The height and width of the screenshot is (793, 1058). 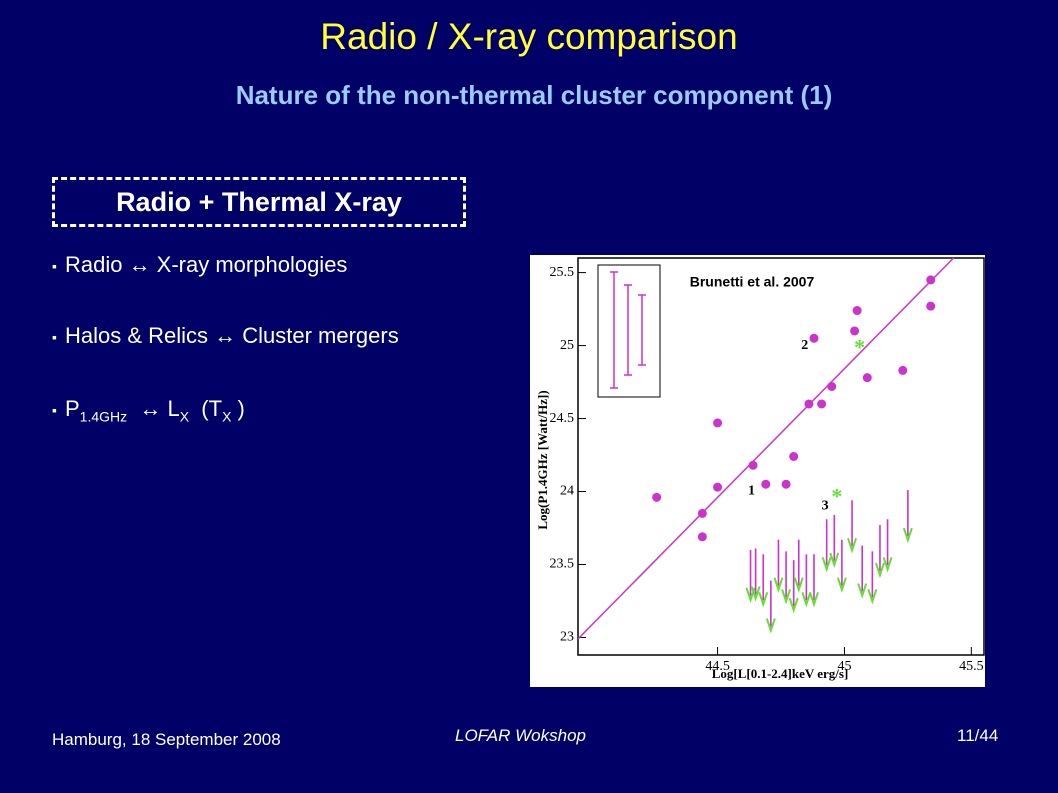 I want to click on text: P, so click(x=72, y=408).